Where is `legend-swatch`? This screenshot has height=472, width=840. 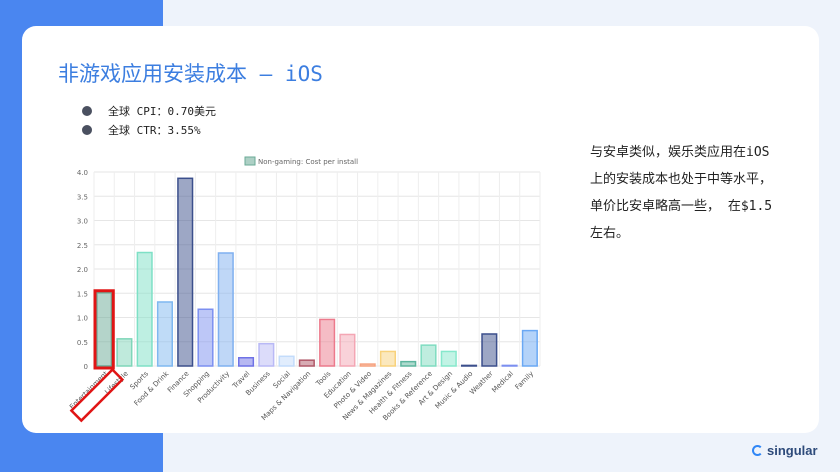 legend-swatch is located at coordinates (250, 161).